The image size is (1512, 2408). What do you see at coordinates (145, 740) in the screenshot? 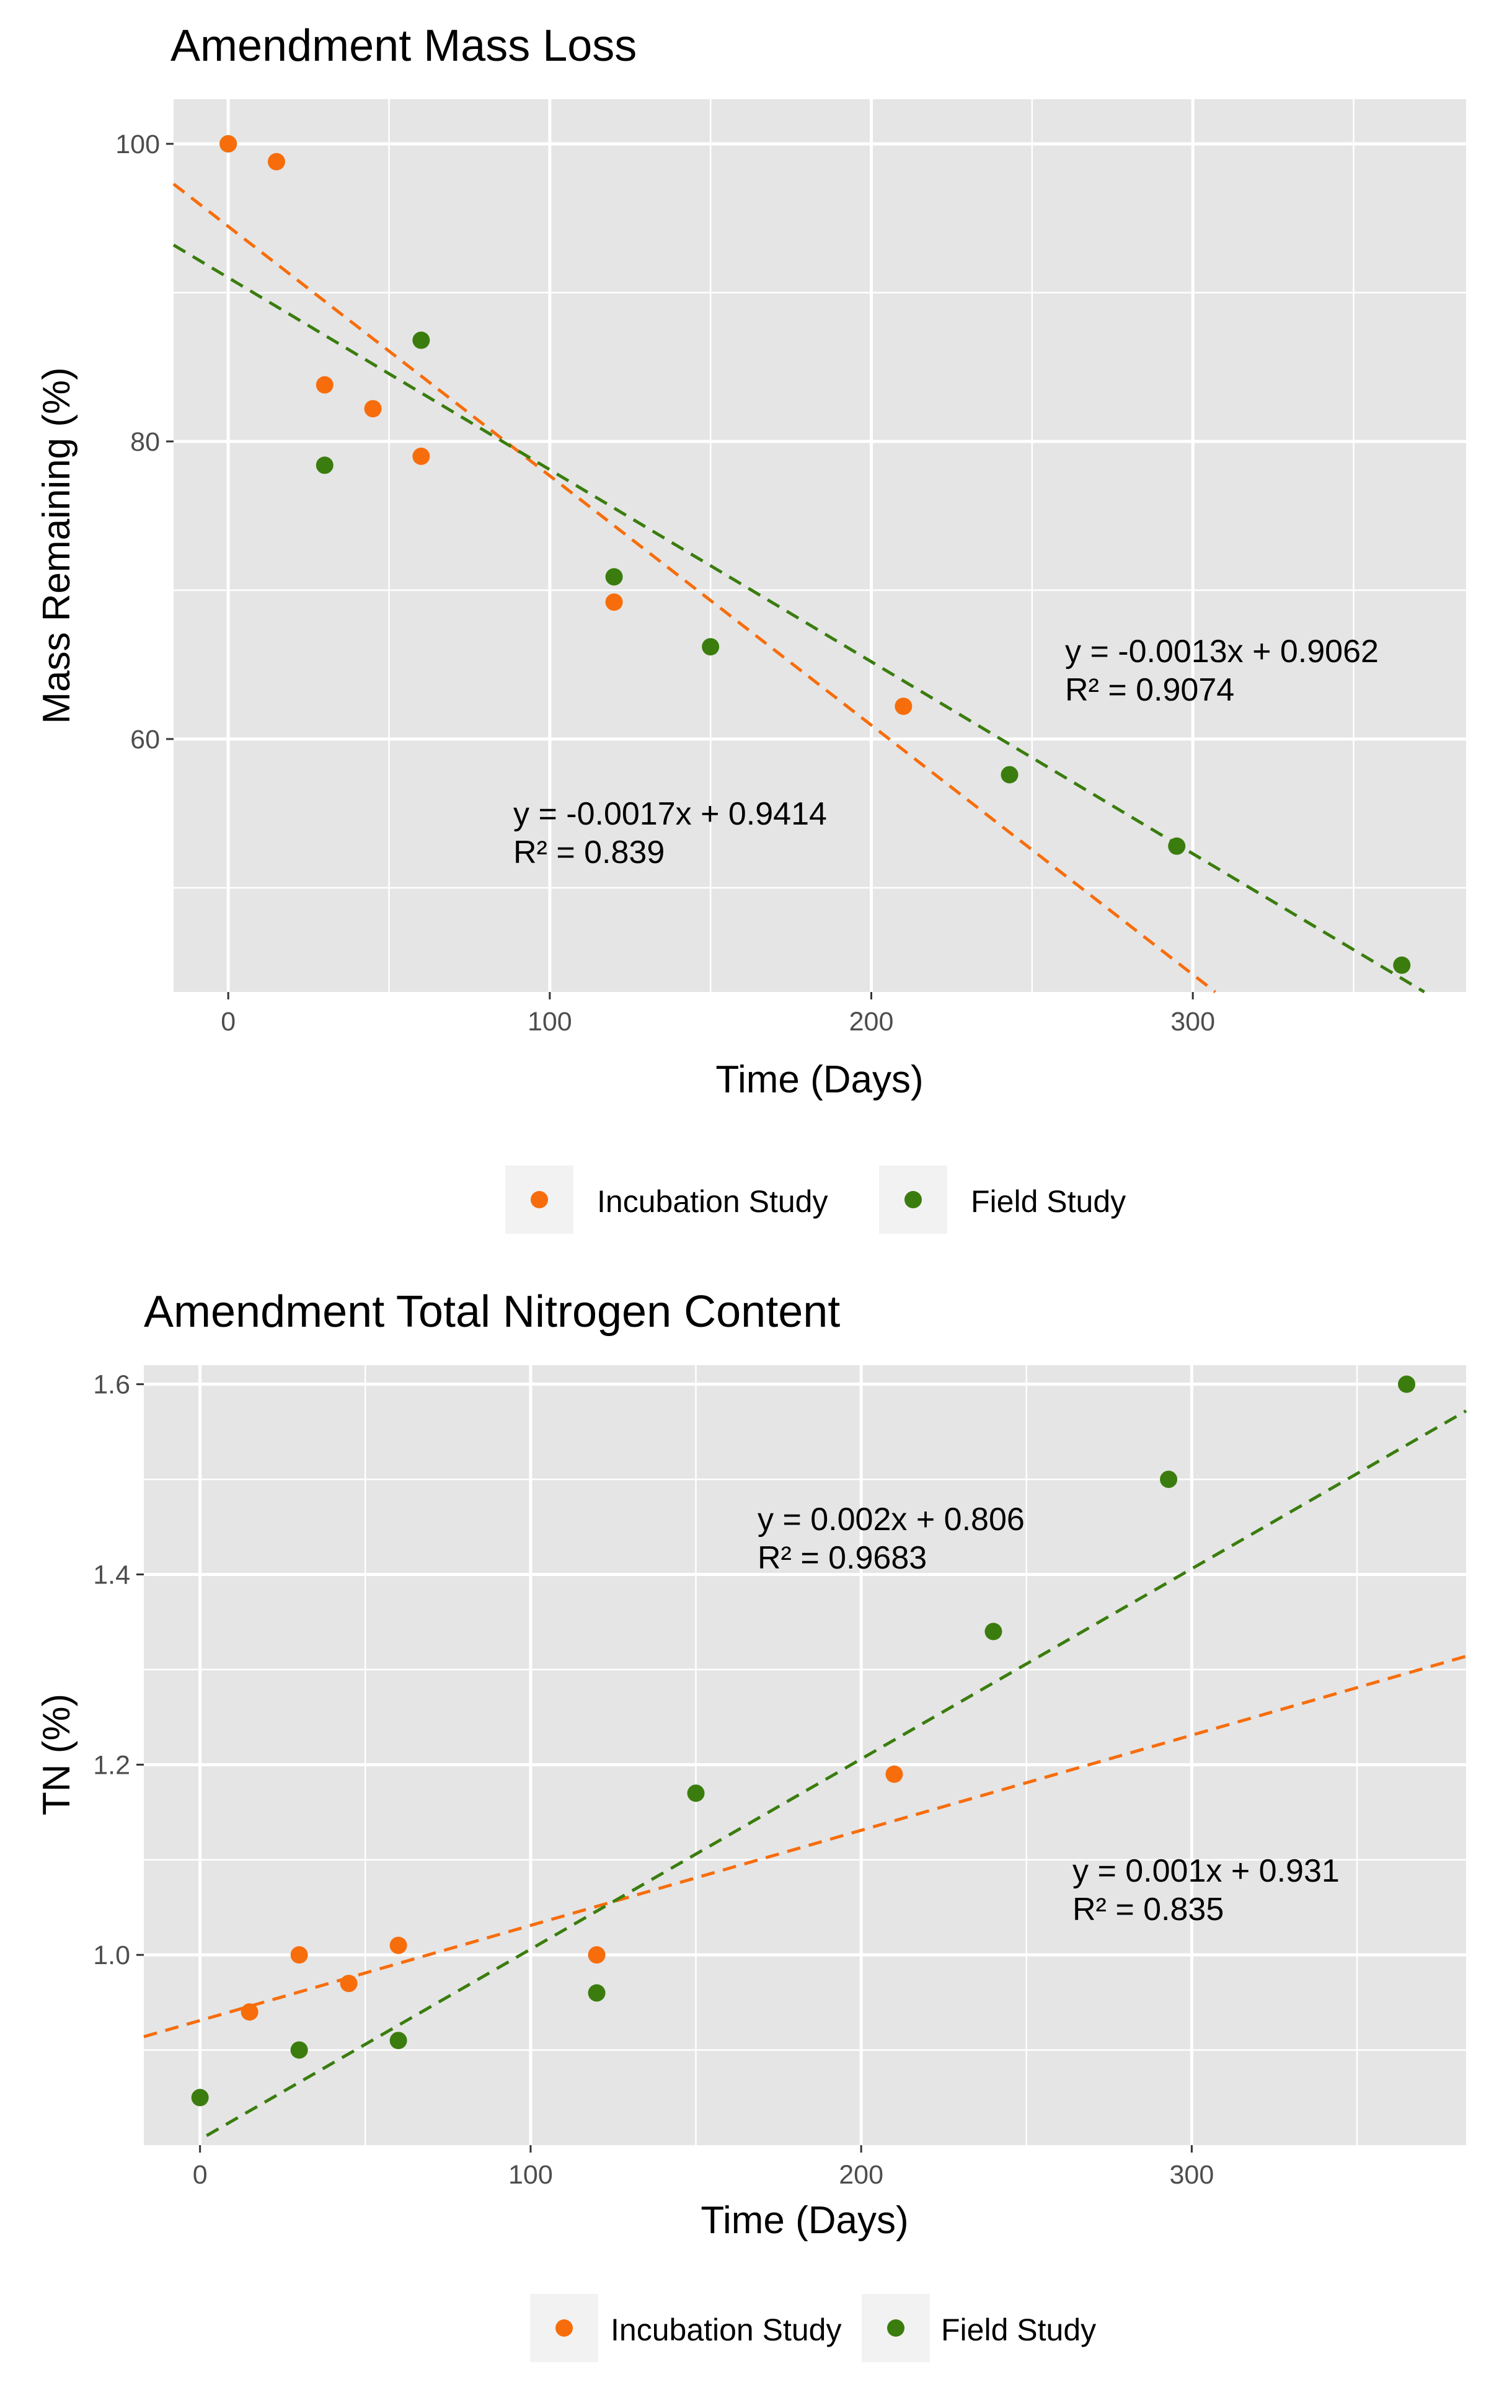
I see `y-tick-label: 60` at bounding box center [145, 740].